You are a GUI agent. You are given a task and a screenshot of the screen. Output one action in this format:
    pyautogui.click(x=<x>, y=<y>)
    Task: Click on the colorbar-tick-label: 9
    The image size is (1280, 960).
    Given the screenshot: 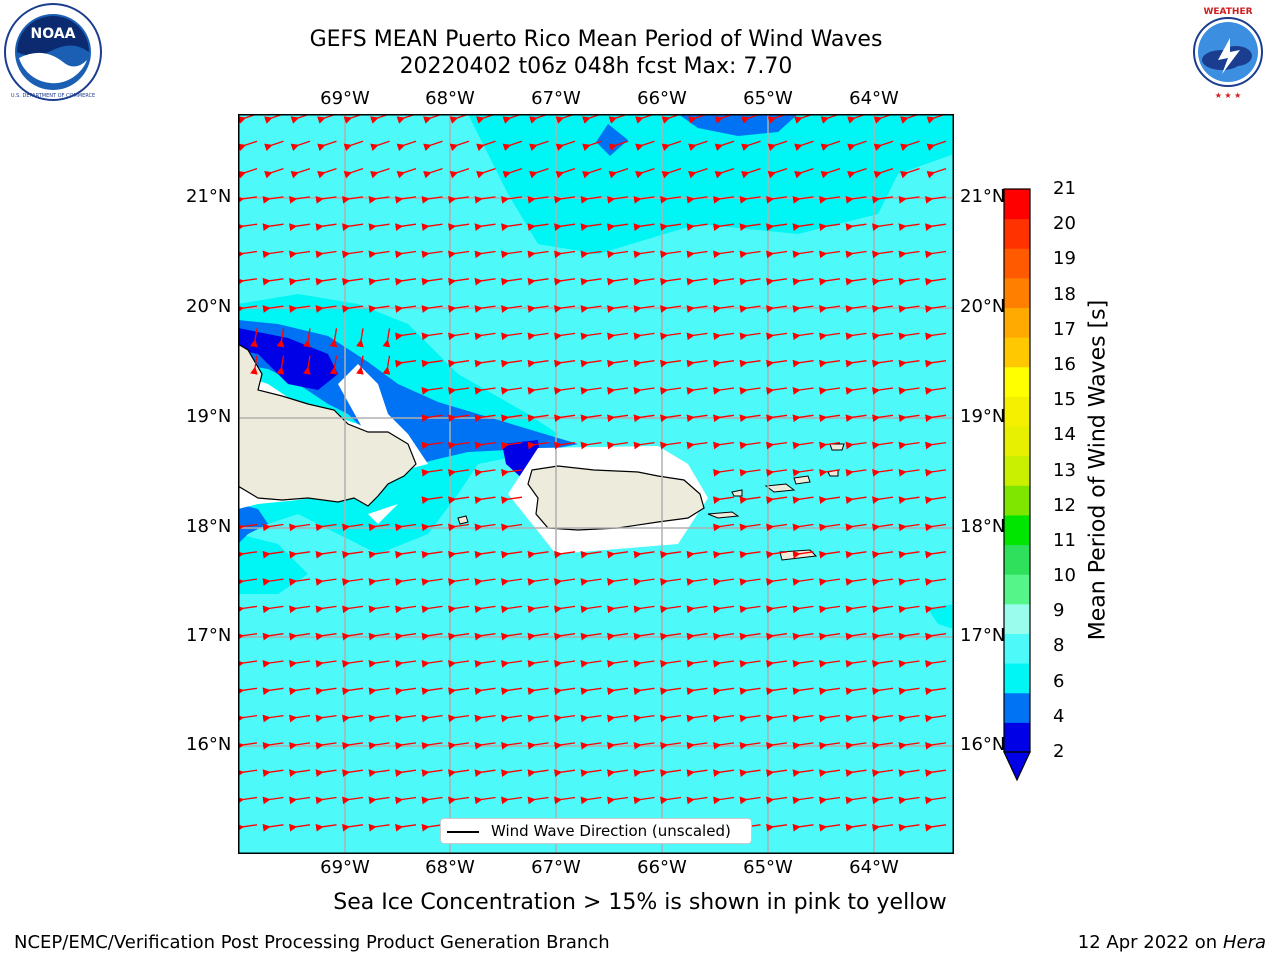 What is the action you would take?
    pyautogui.click(x=1059, y=611)
    